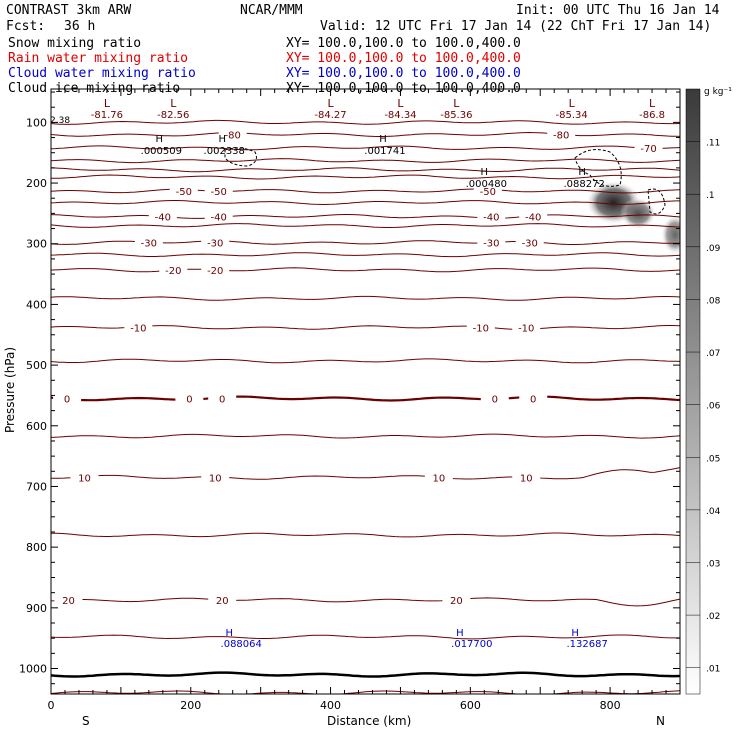 Image resolution: width=740 pixels, height=740 pixels. What do you see at coordinates (10, 390) in the screenshot?
I see `y-axis-label: Pressure (hPa)` at bounding box center [10, 390].